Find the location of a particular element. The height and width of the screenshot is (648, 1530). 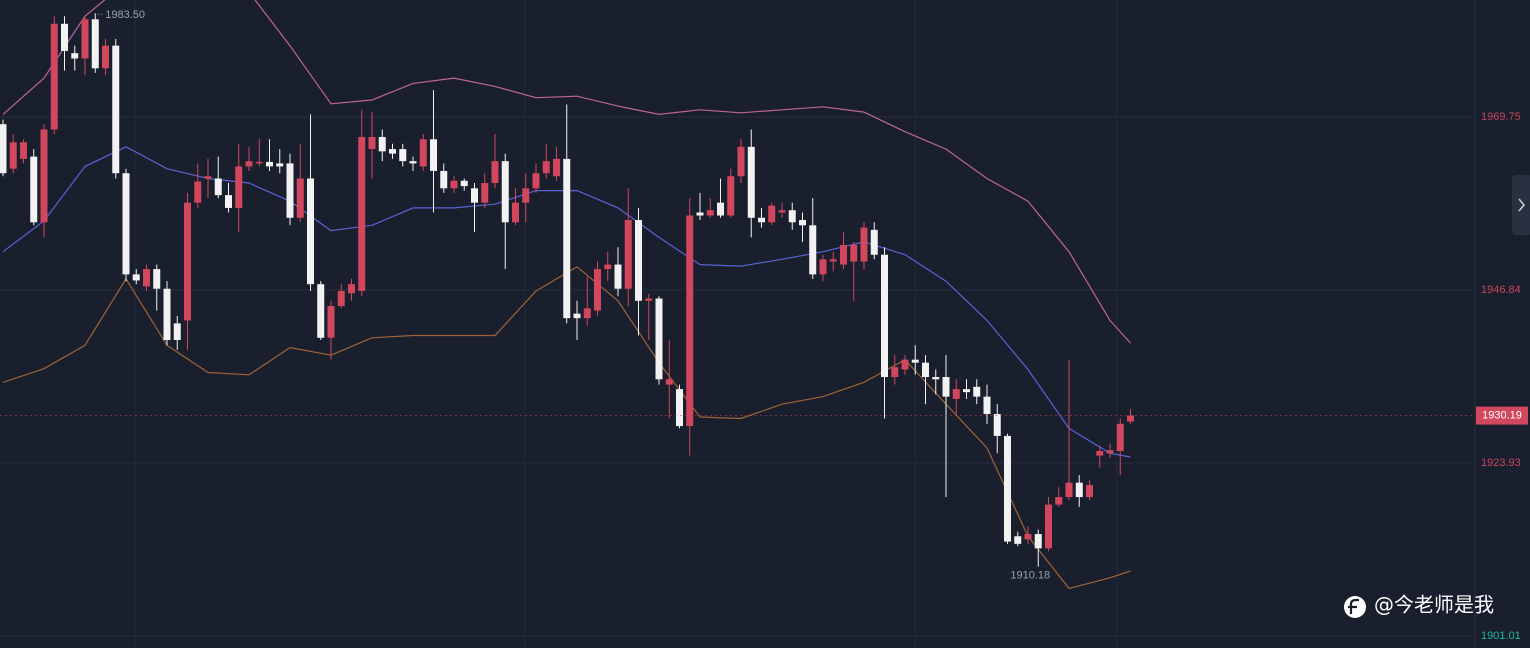

watermark-icon-glyph is located at coordinates (1353, 606).